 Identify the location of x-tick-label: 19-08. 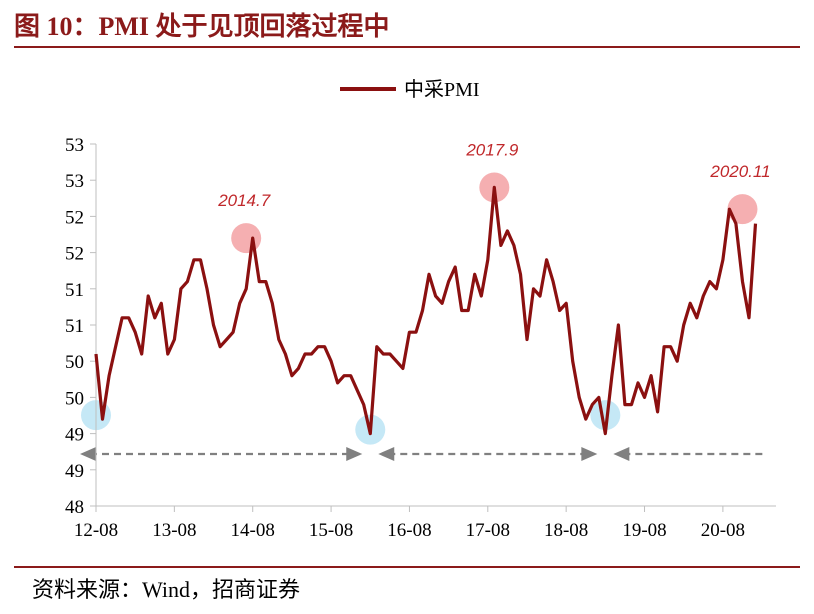
(644, 530).